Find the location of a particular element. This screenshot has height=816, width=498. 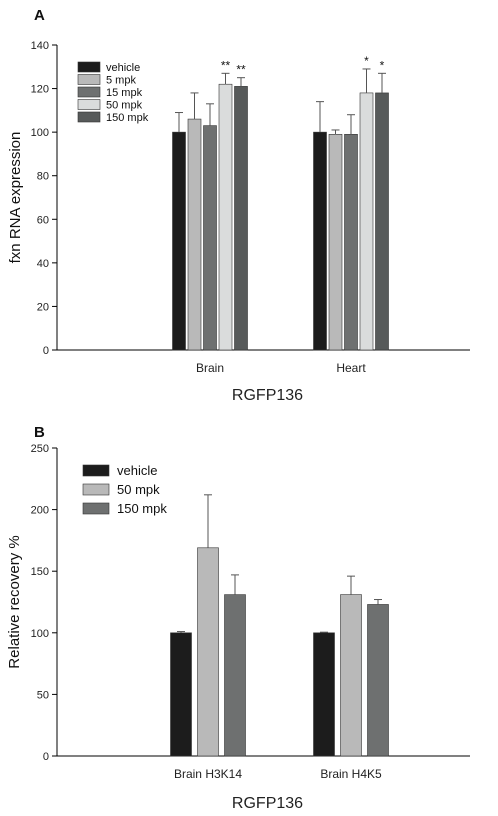

bar-vehicle-brain is located at coordinates (179, 241).